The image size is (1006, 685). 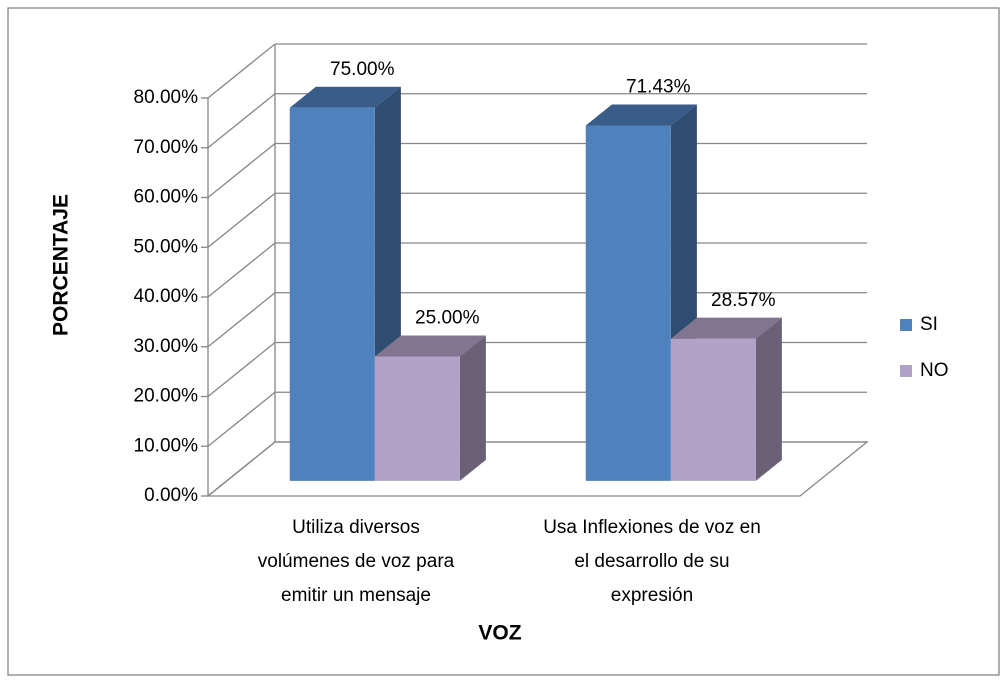 I want to click on x-tick-label: expresión, so click(x=652, y=595).